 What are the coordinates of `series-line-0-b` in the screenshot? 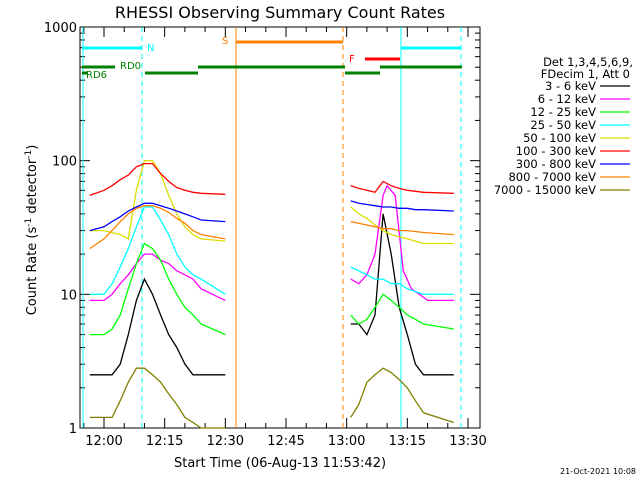 It's located at (402, 294).